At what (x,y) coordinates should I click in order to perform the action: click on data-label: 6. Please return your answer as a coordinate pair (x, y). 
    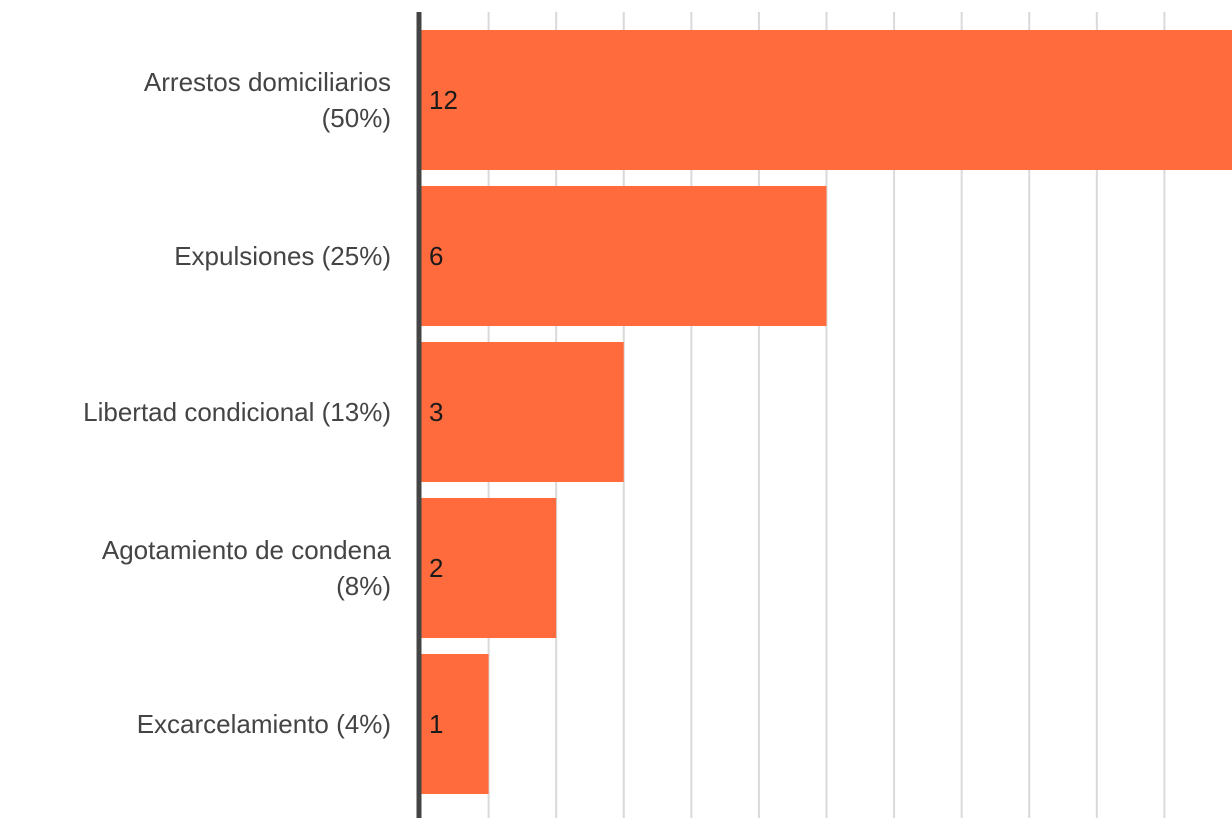
    Looking at the image, I should click on (436, 256).